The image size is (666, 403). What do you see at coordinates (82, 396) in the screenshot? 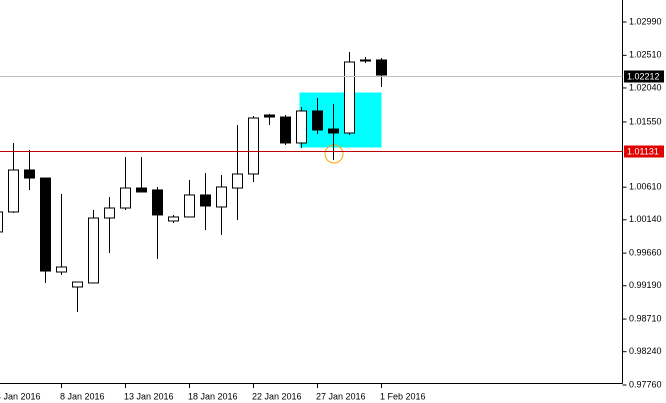
I see `x-tick-label: 8 Jan 2016` at bounding box center [82, 396].